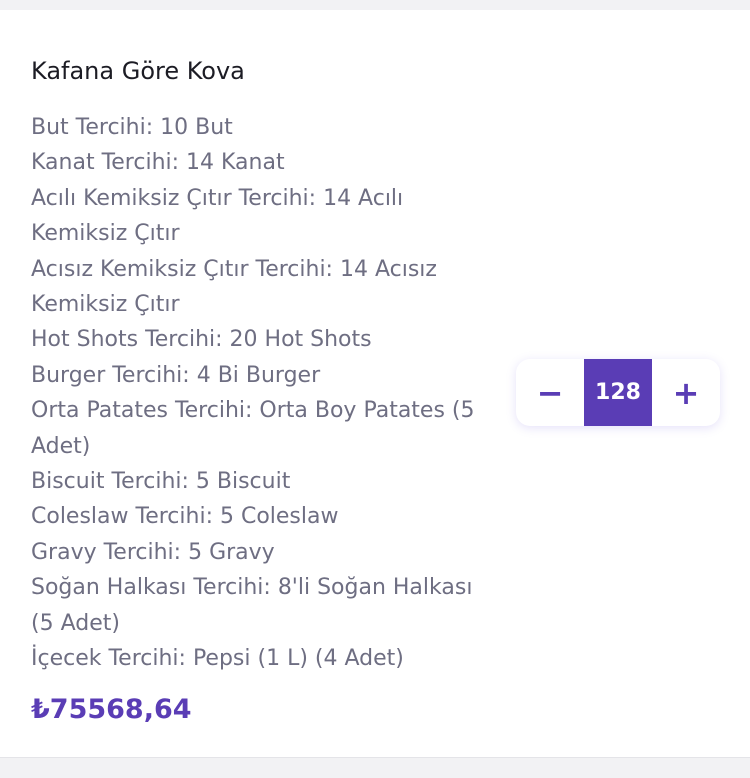  Describe the element at coordinates (185, 517) in the screenshot. I see `option-item: Coleslaw Tercihi: 5 Coleslaw` at that location.